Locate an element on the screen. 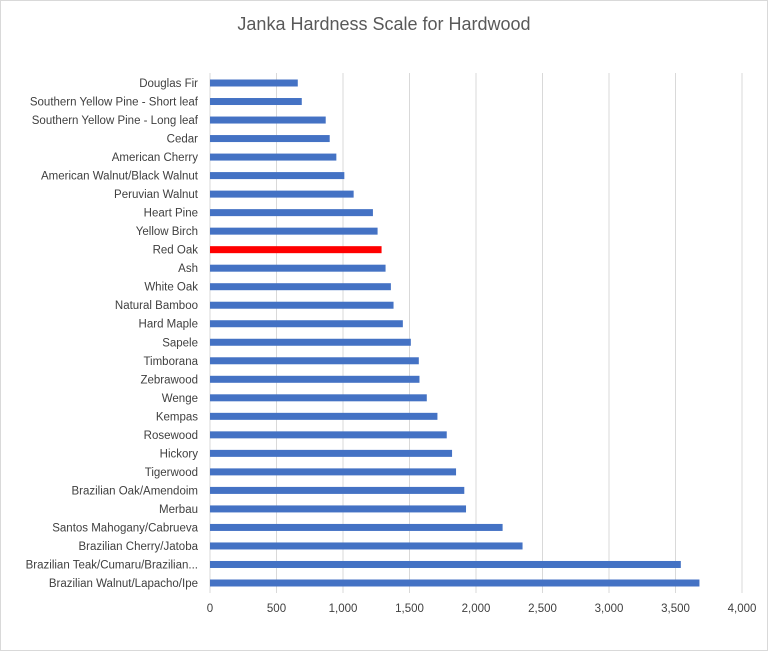 The height and width of the screenshot is (651, 768). category-label: Cedar is located at coordinates (182, 140).